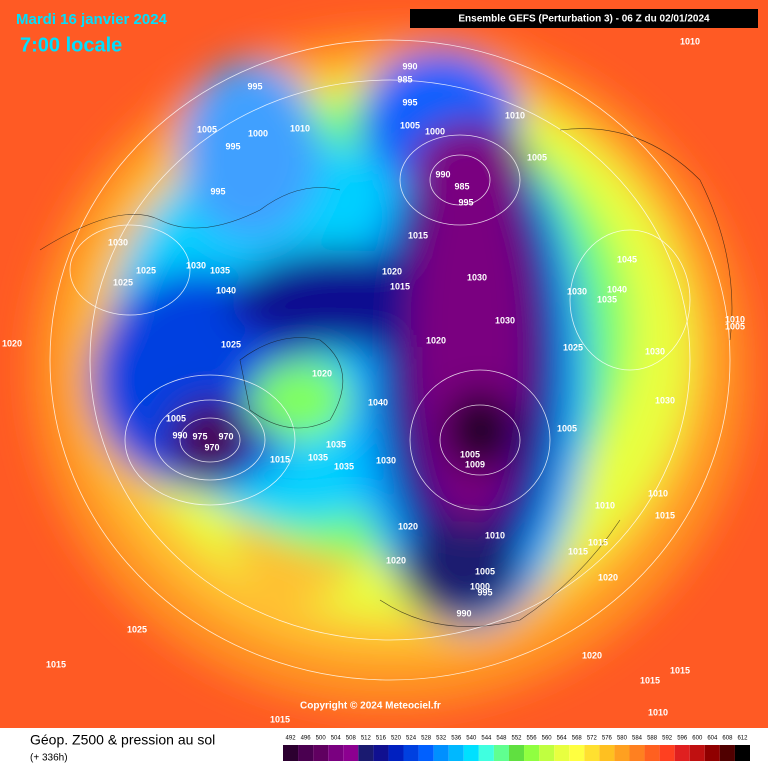 The height and width of the screenshot is (773, 768). What do you see at coordinates (291, 739) in the screenshot?
I see `scale-label: 492` at bounding box center [291, 739].